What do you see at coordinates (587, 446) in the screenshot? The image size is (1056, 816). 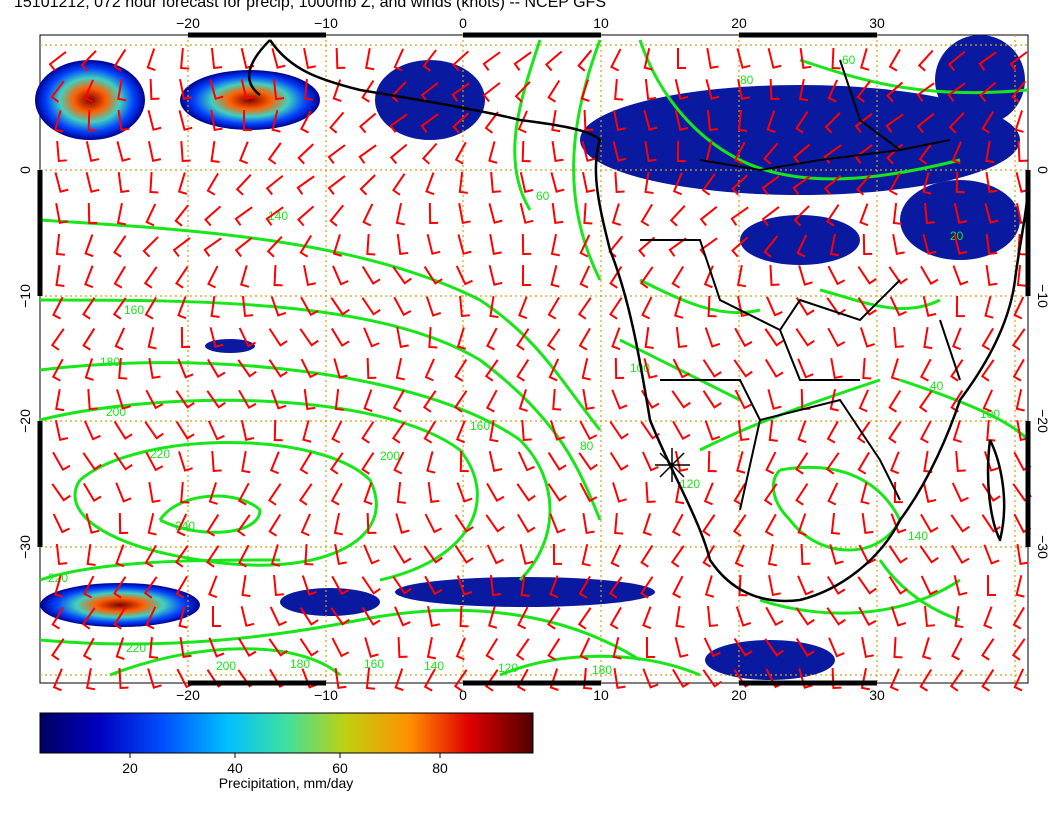 I see `contour-label: 80` at bounding box center [587, 446].